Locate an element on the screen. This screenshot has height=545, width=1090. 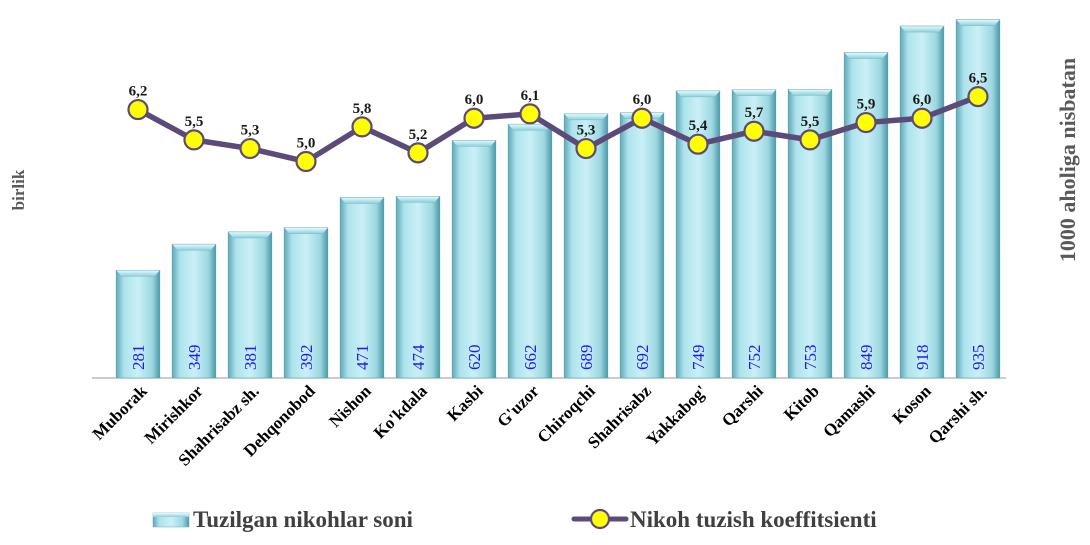
legend-line-label: Nikoh tuzish koeffitsienti is located at coordinates (753, 519).